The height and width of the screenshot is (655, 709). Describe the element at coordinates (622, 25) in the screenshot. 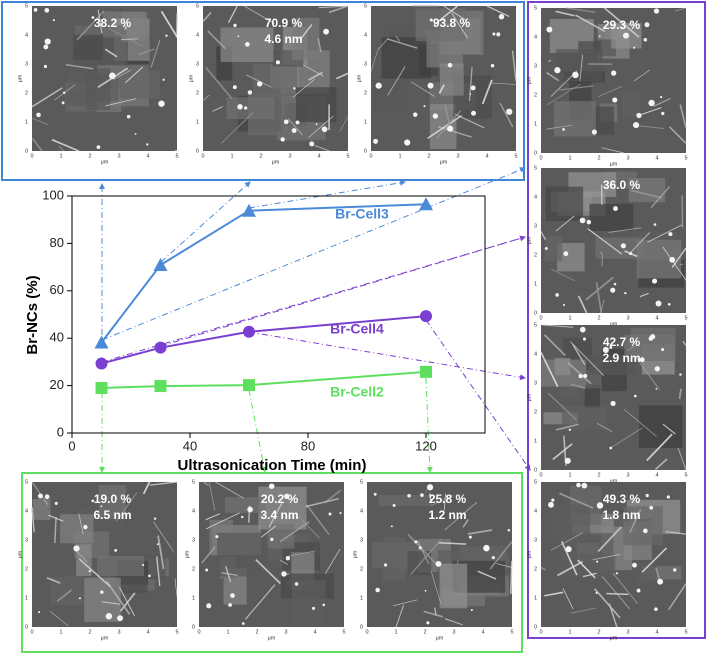

I see `image-label: 29.3 %` at that location.